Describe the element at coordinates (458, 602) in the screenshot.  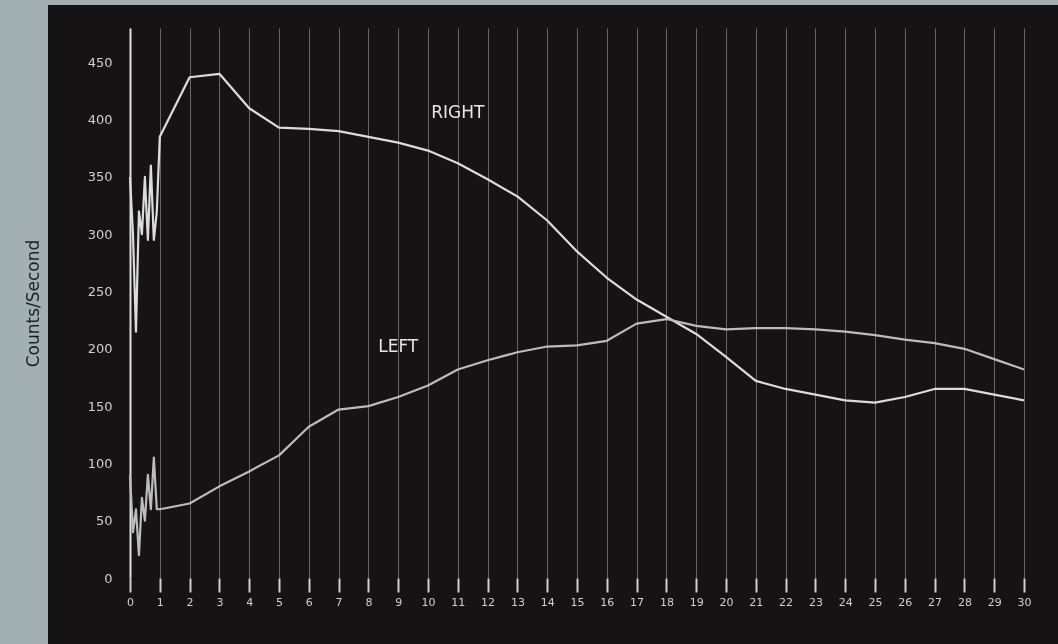
I see `x-tick-label: 11` at that location.